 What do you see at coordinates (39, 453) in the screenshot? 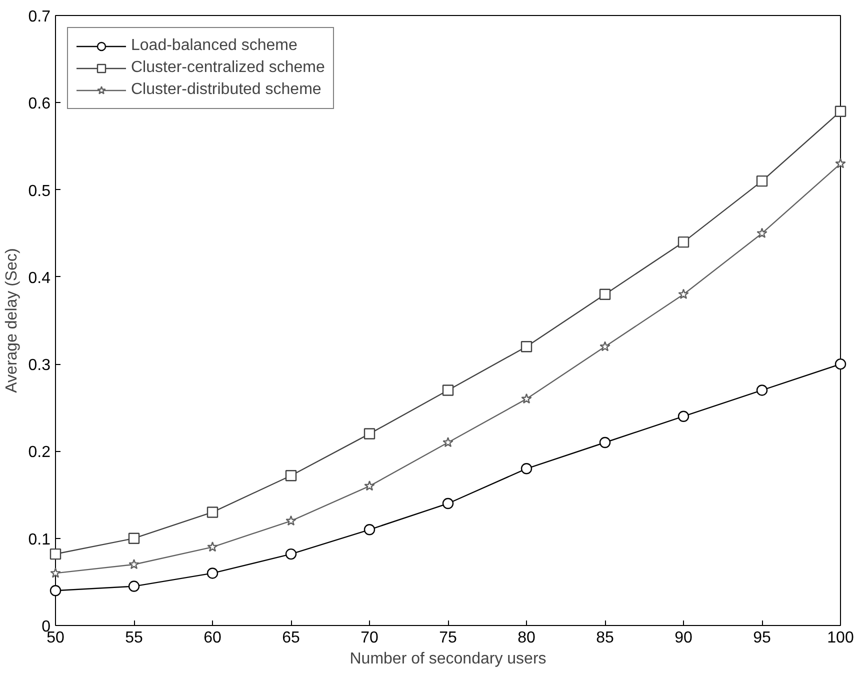
I see `y-tick-label: 0.2` at bounding box center [39, 453].